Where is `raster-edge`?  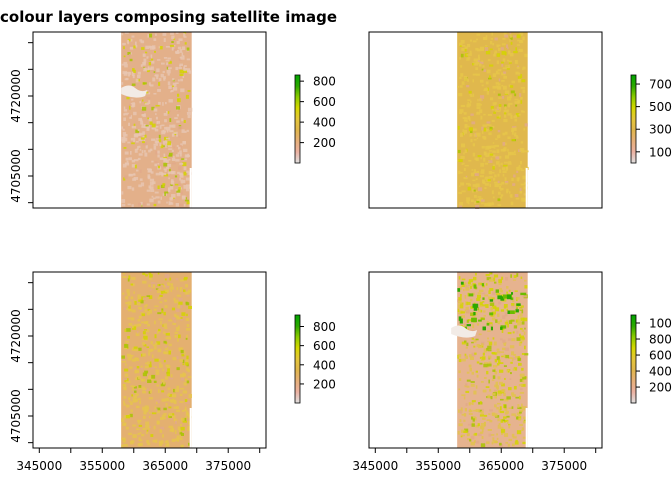 raster-edge is located at coordinates (526, 188).